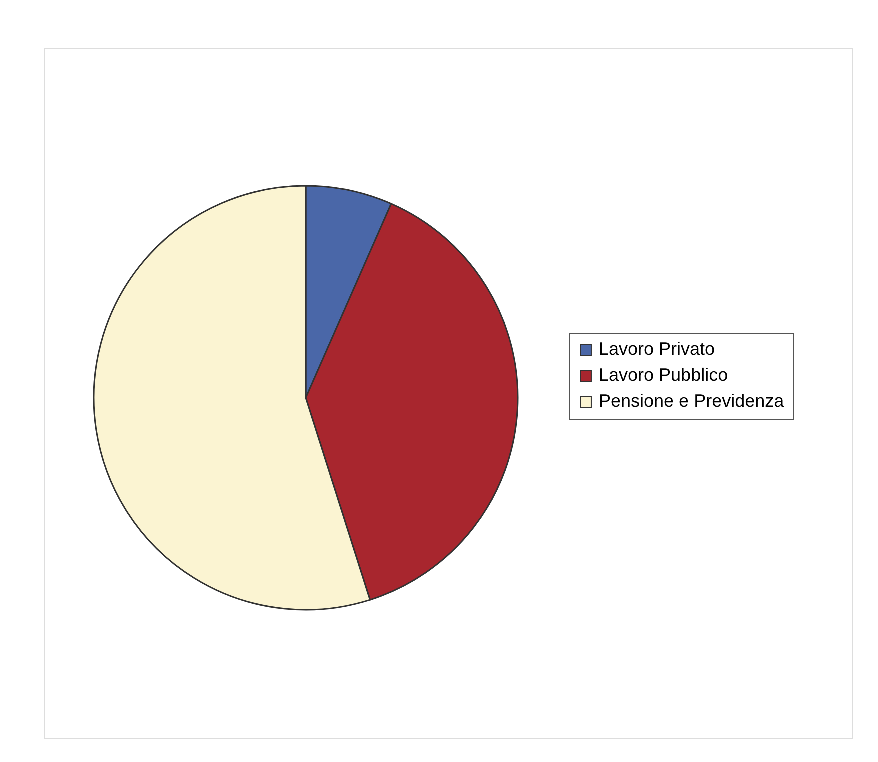 This screenshot has width=878, height=762. I want to click on legend-label: Pensione e Previdenza, so click(692, 401).